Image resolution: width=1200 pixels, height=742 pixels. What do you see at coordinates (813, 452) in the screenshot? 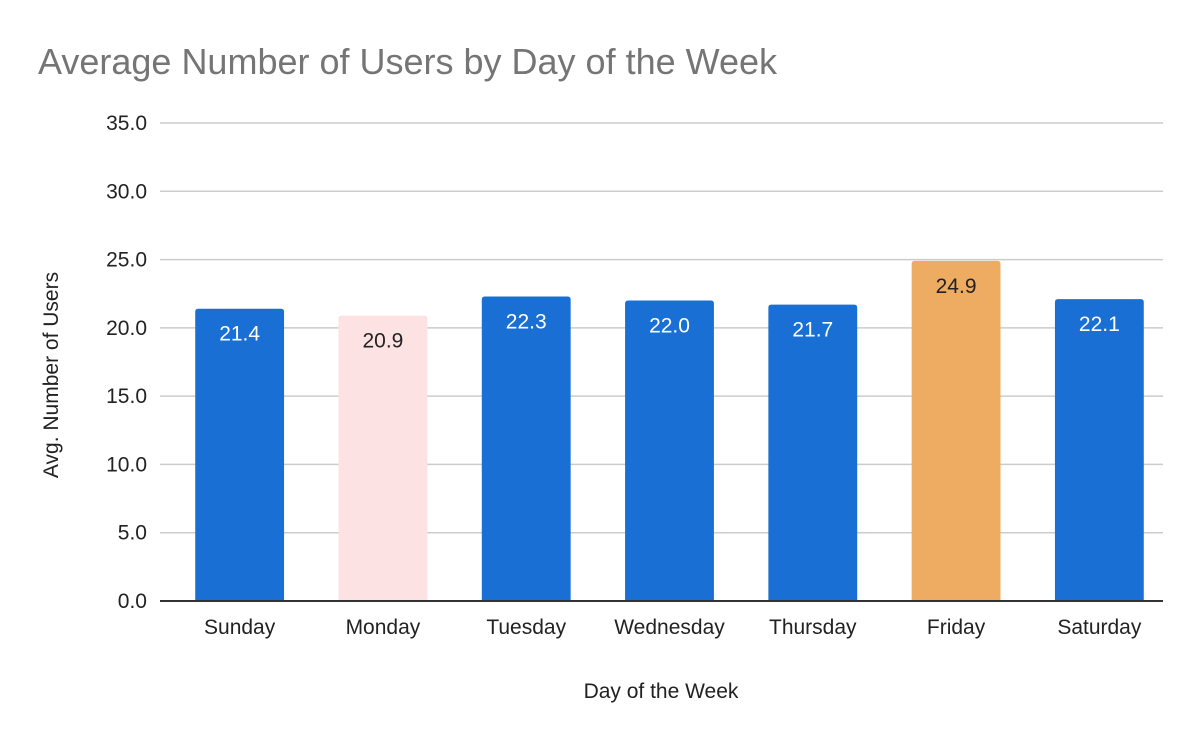
I see `bar-thursday` at bounding box center [813, 452].